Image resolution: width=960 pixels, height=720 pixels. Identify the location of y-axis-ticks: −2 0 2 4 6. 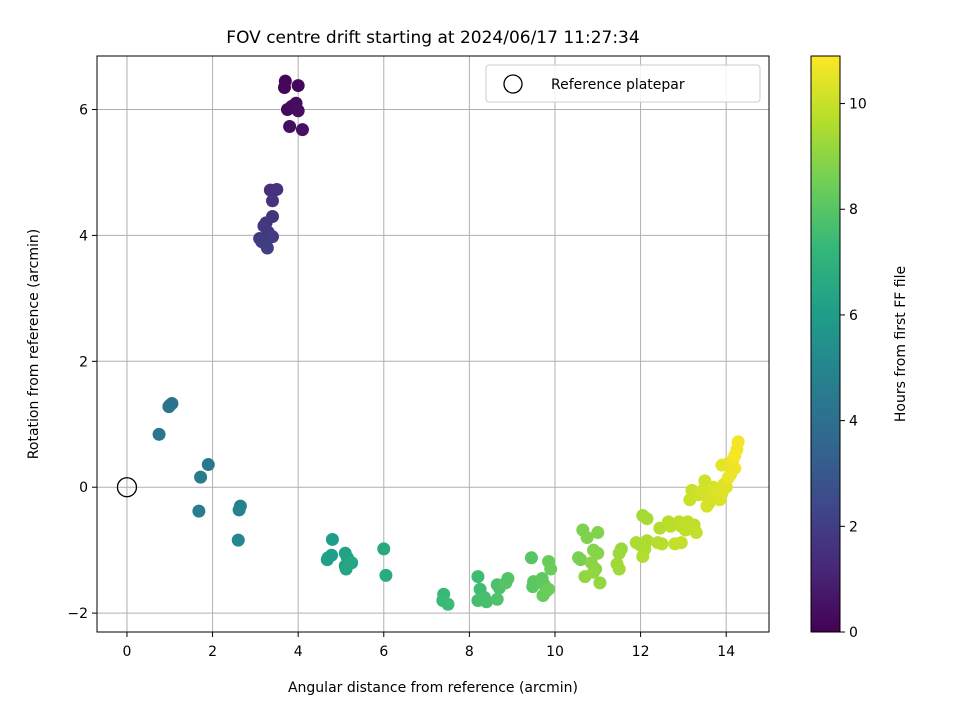
(82, 362).